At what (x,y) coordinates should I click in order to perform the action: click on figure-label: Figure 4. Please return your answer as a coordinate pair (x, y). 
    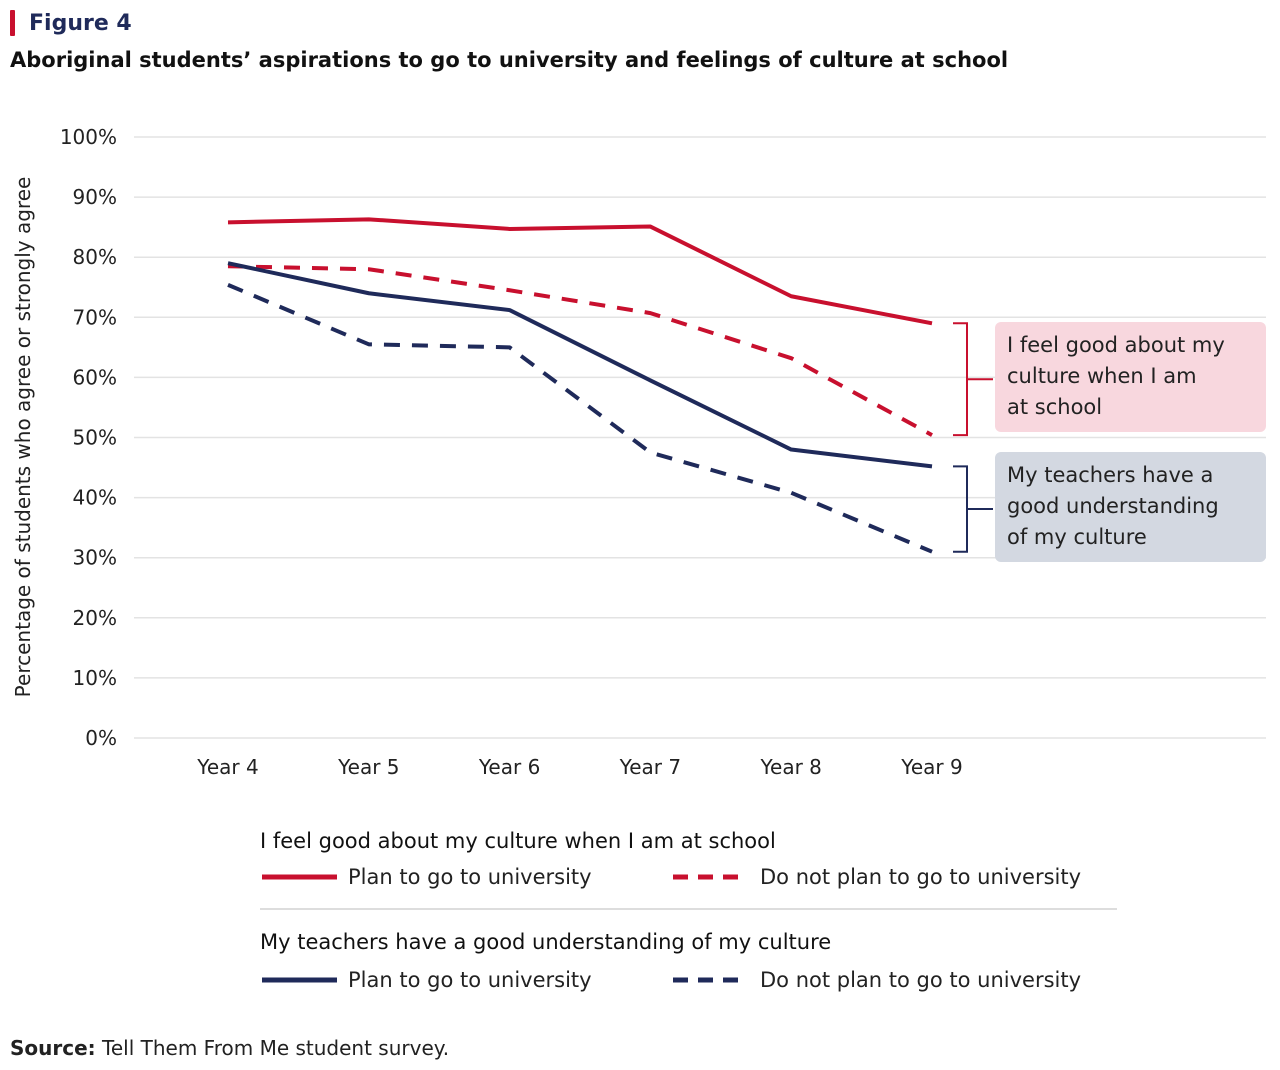
    Looking at the image, I should click on (71, 23).